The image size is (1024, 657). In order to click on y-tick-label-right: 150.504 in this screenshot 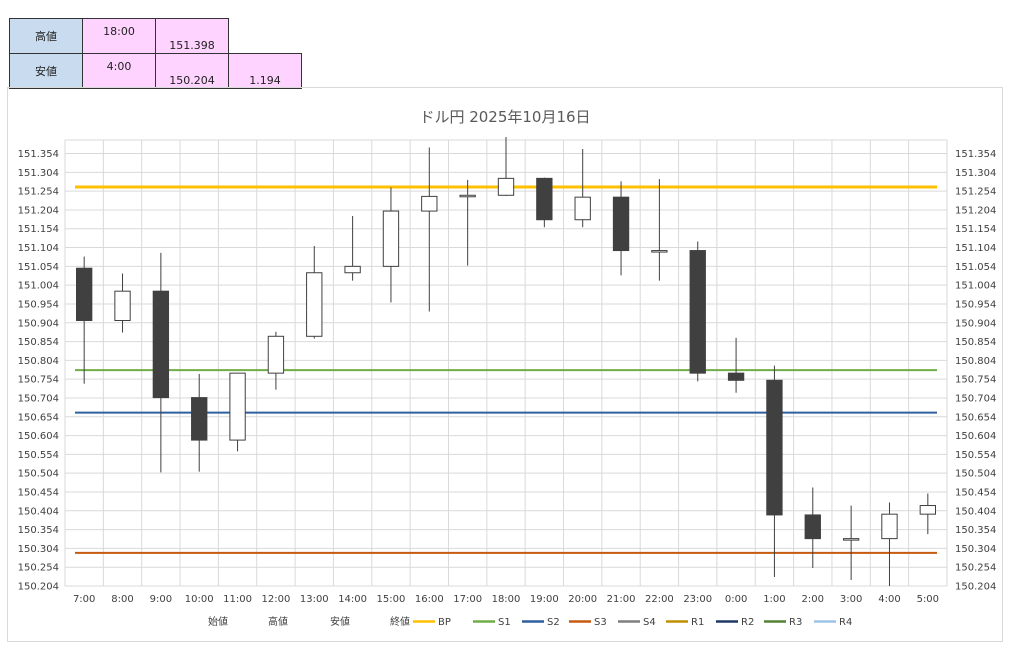, I will do `click(975, 474)`.